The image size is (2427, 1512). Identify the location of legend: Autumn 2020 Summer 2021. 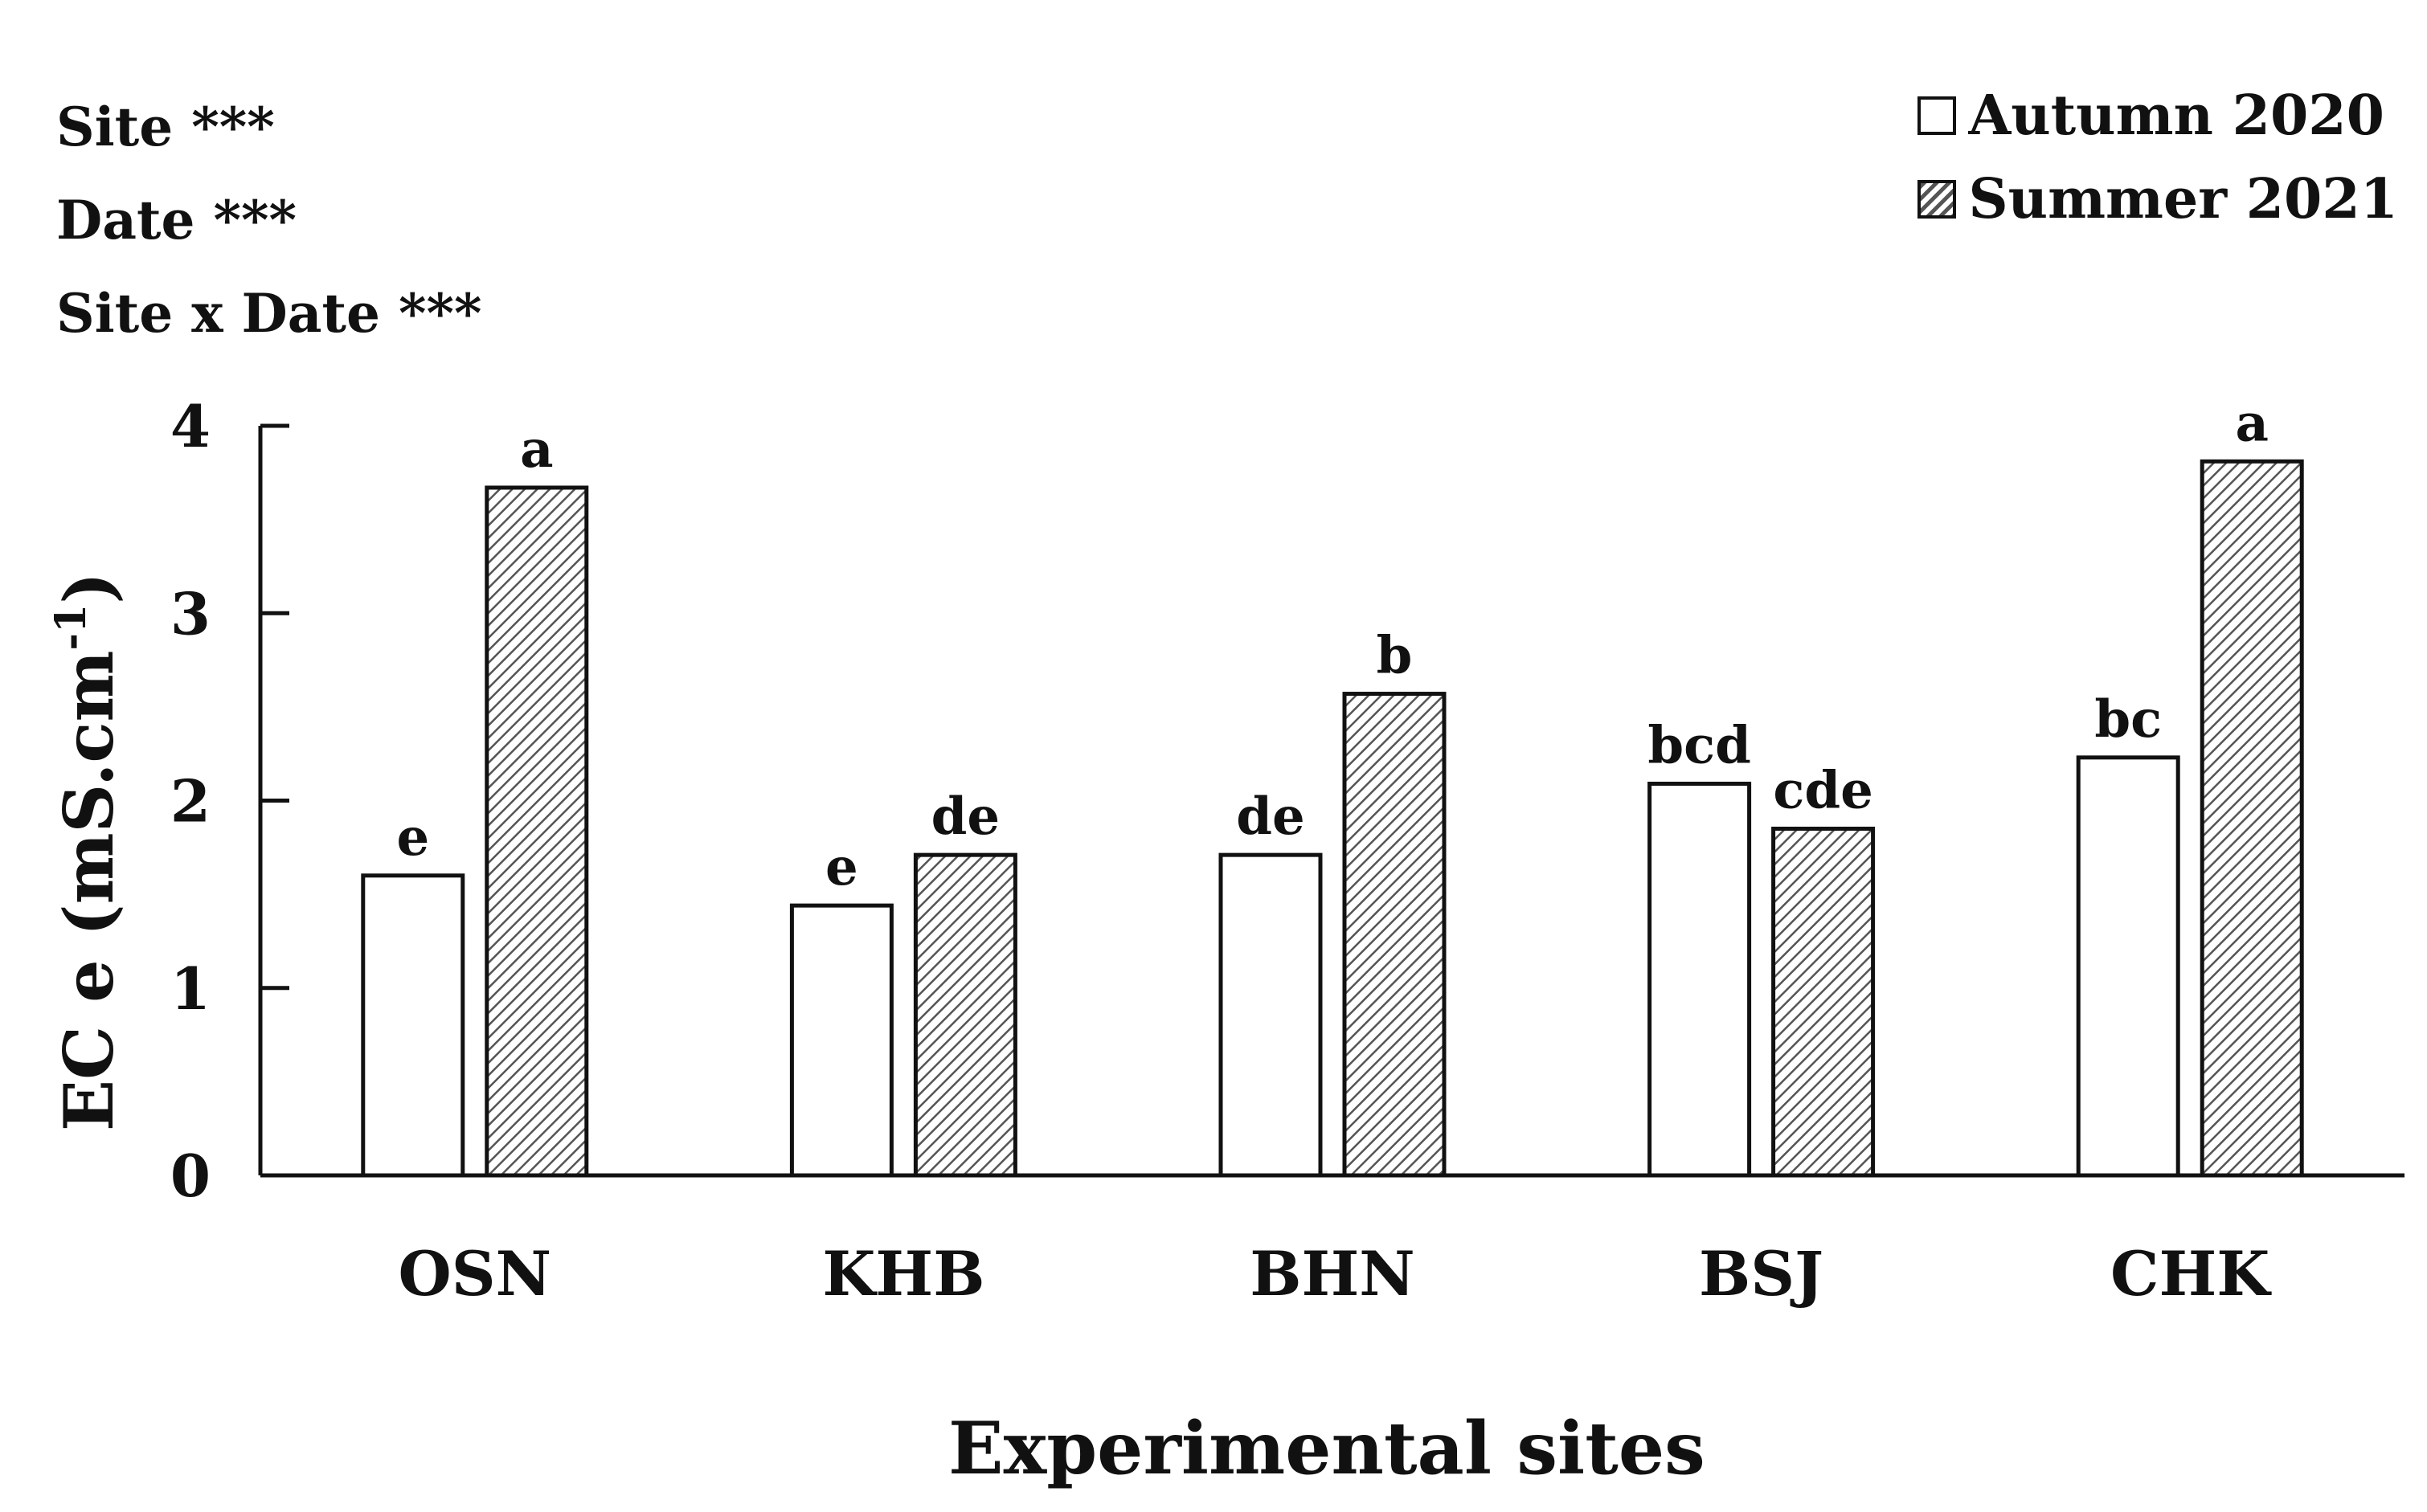
(2157, 157).